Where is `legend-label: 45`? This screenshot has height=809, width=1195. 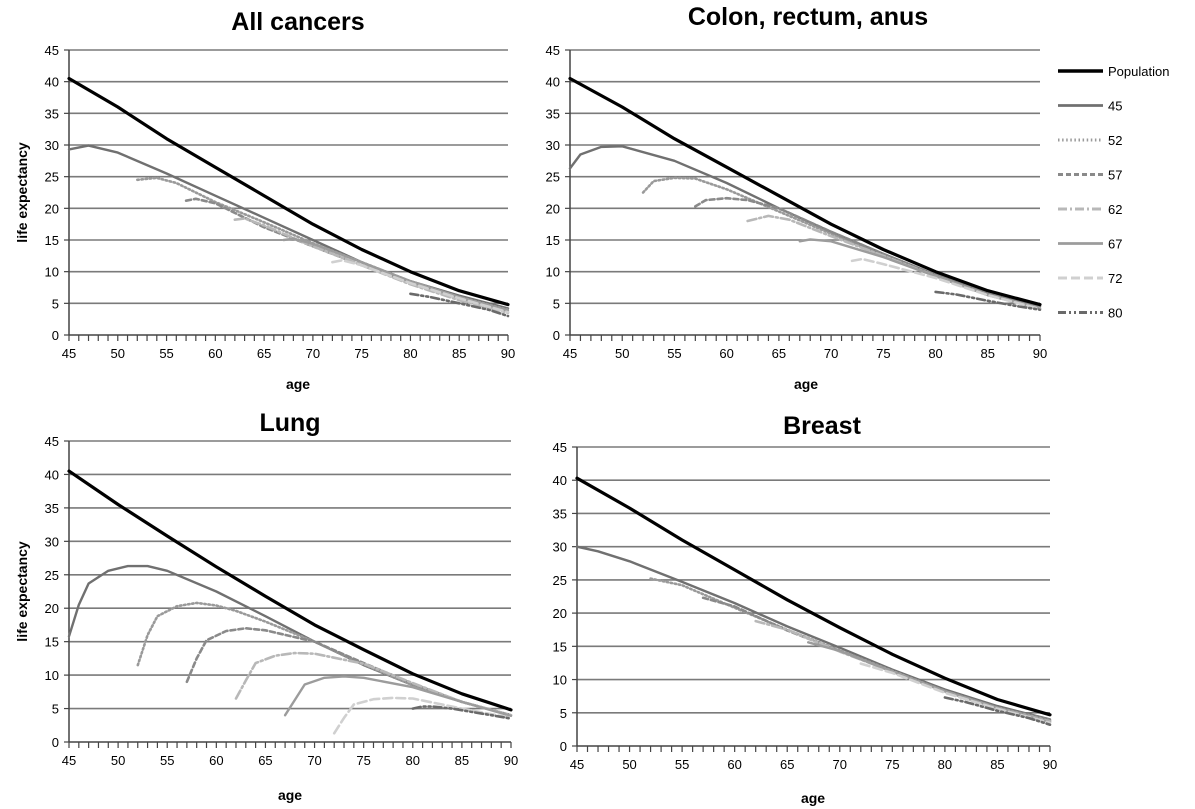 legend-label: 45 is located at coordinates (1115, 106).